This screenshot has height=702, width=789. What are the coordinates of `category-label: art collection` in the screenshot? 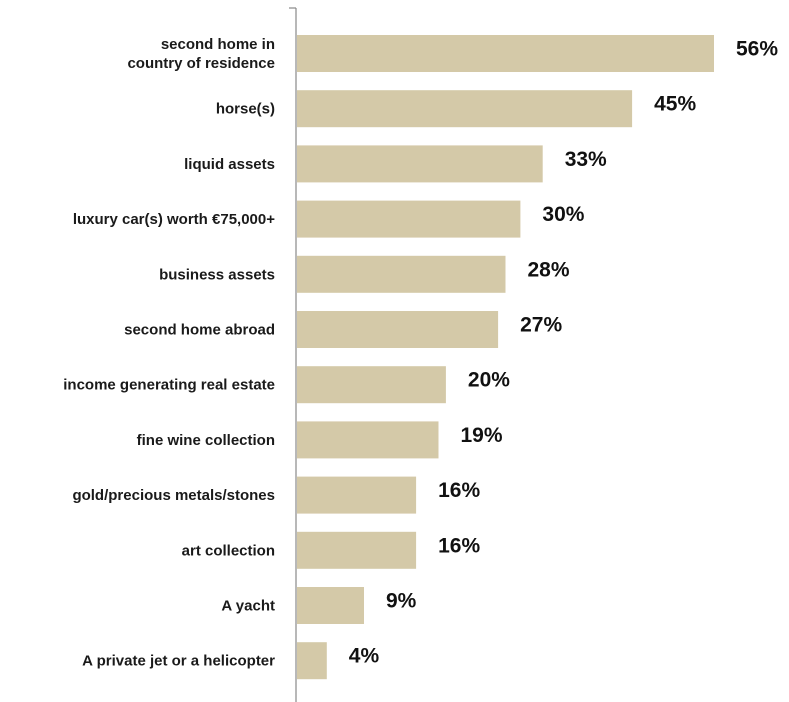 It's located at (228, 550).